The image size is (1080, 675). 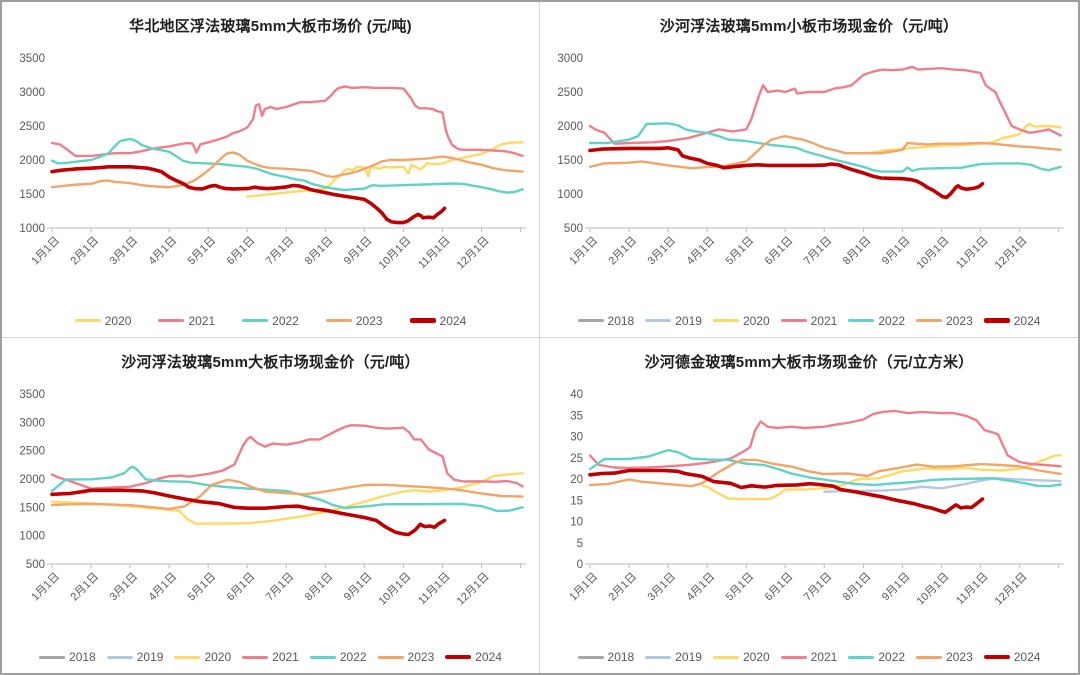 What do you see at coordinates (45, 586) in the screenshot?
I see `x-axis-tick-label: 1月1日` at bounding box center [45, 586].